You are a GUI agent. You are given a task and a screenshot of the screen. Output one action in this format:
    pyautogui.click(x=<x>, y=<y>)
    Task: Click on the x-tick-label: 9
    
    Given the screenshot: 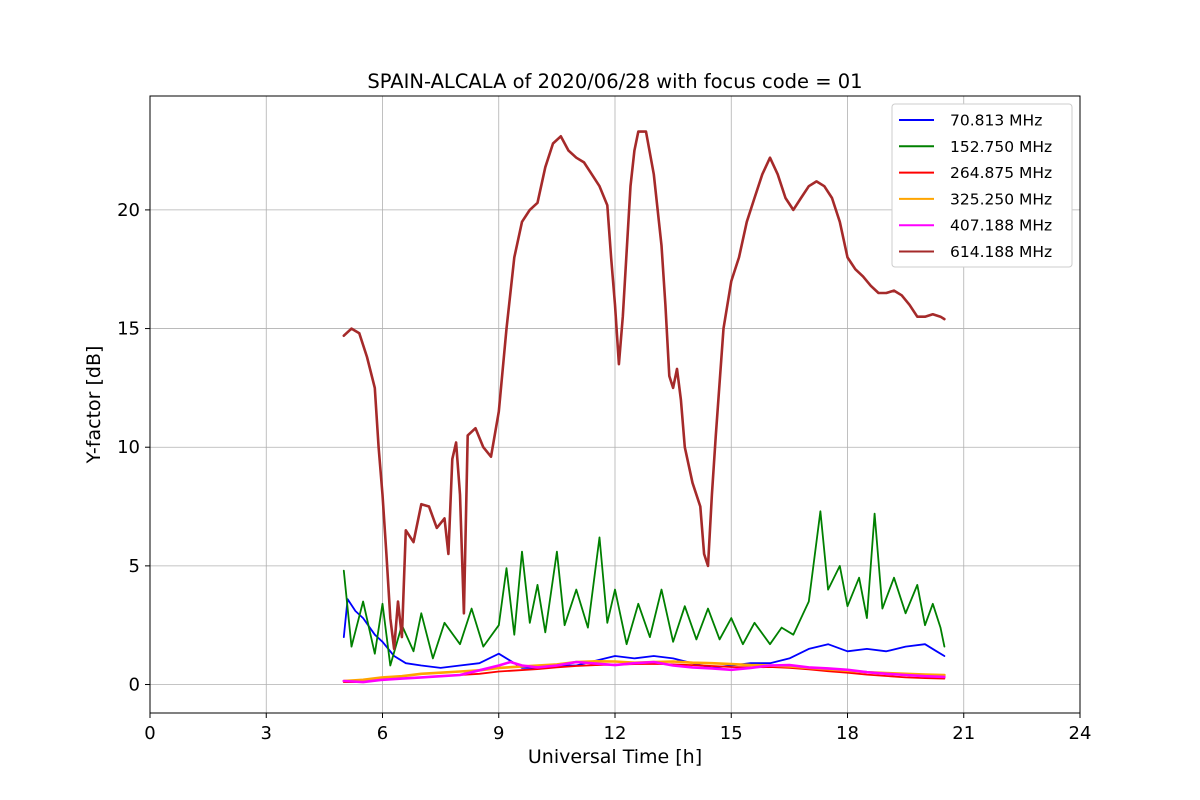 What is the action you would take?
    pyautogui.click(x=498, y=733)
    